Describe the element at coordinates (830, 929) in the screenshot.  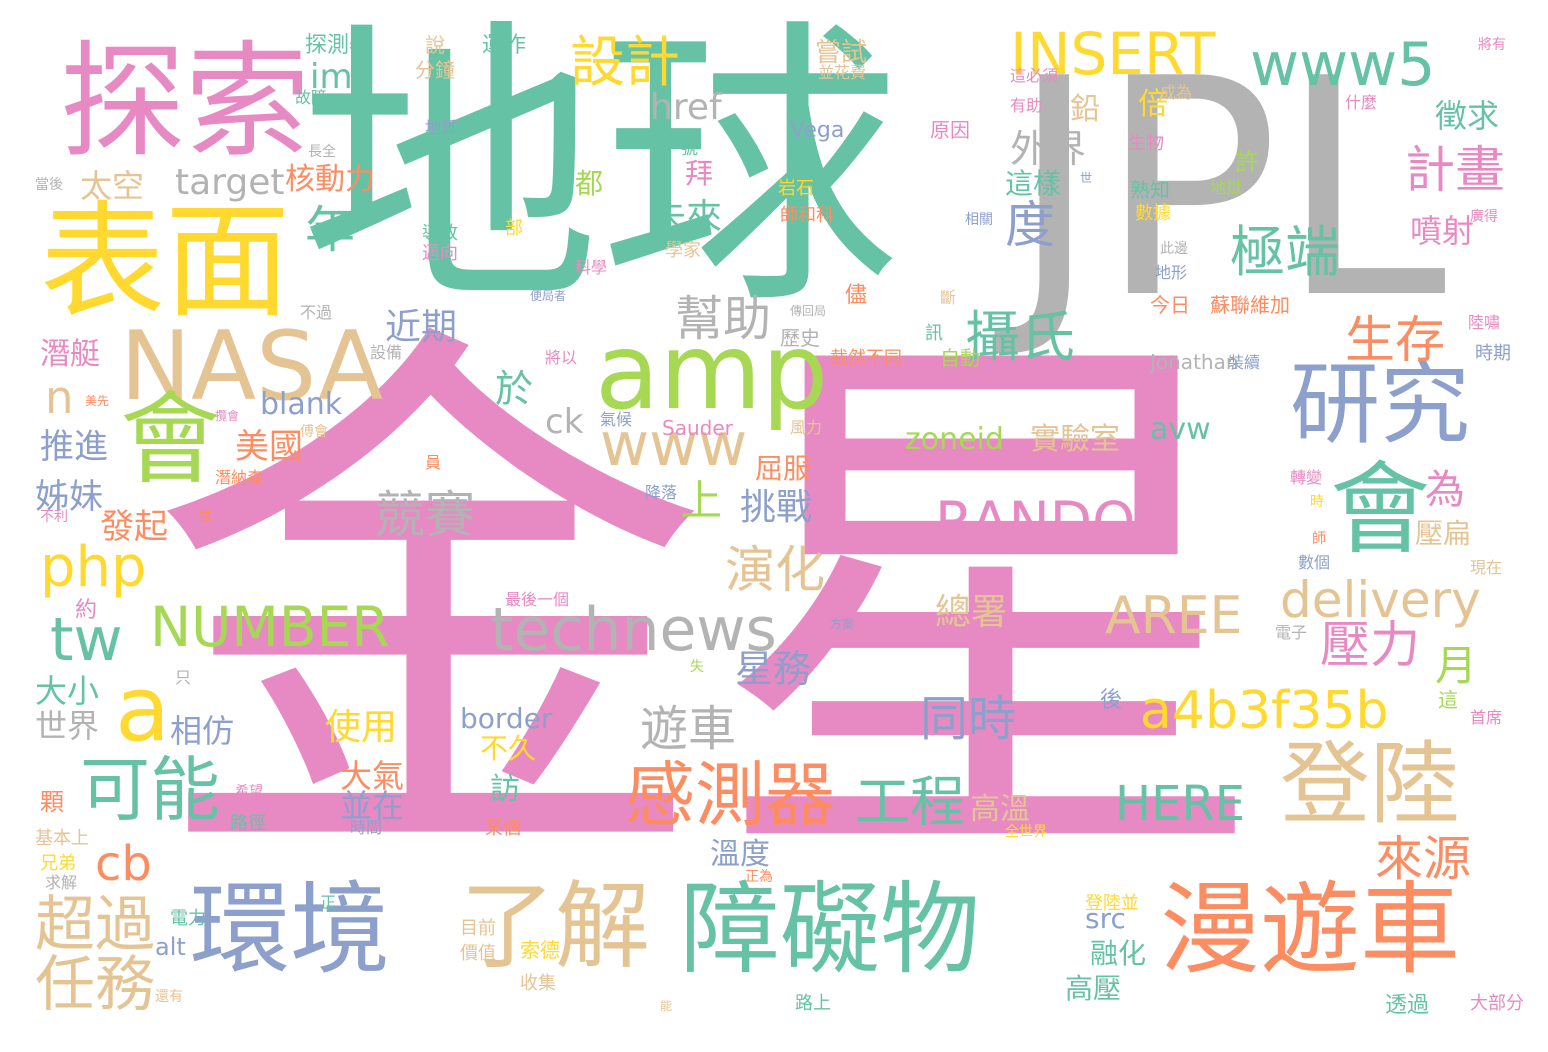
I see `cloud-word: 障礙物` at that location.